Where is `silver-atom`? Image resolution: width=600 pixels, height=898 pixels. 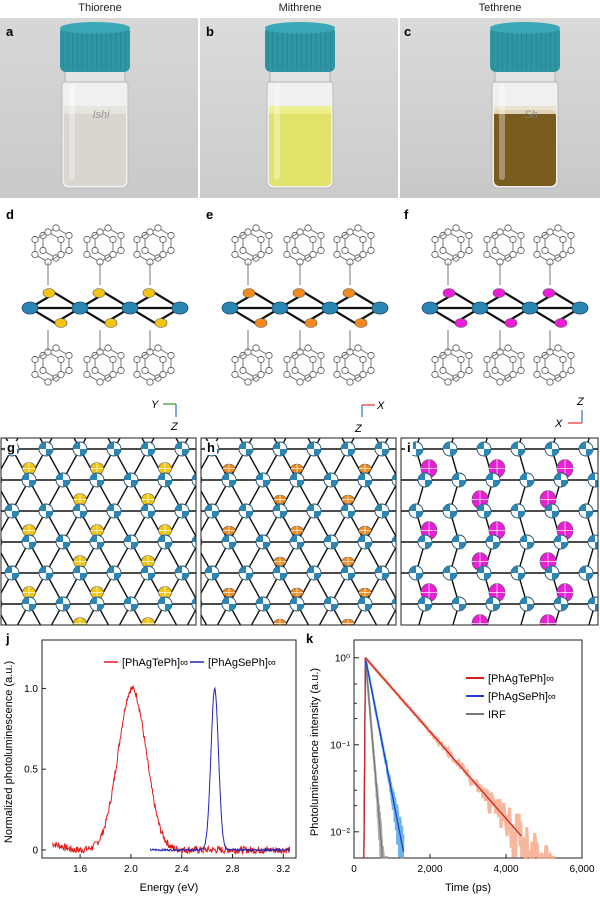 silver-atom is located at coordinates (380, 308).